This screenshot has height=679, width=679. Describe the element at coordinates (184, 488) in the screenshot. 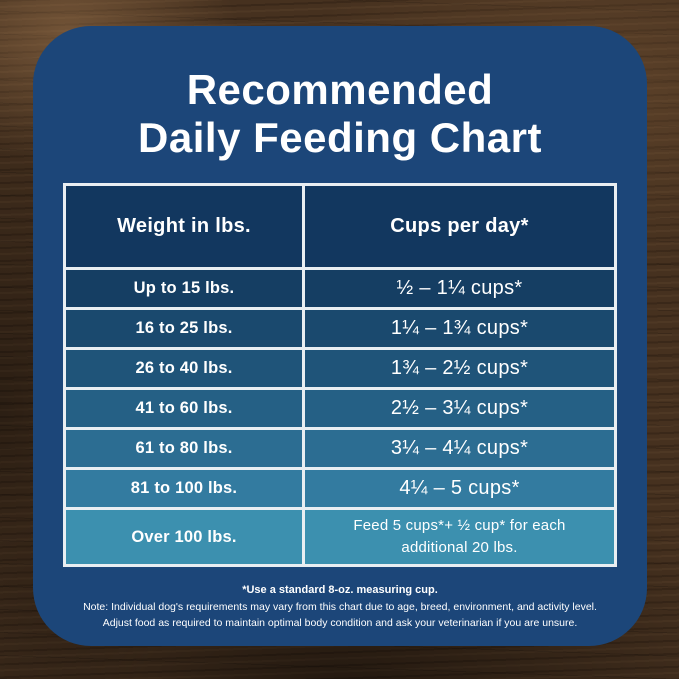

I see `row-6-weight-cell: 81 to 100 lbs.` at that location.